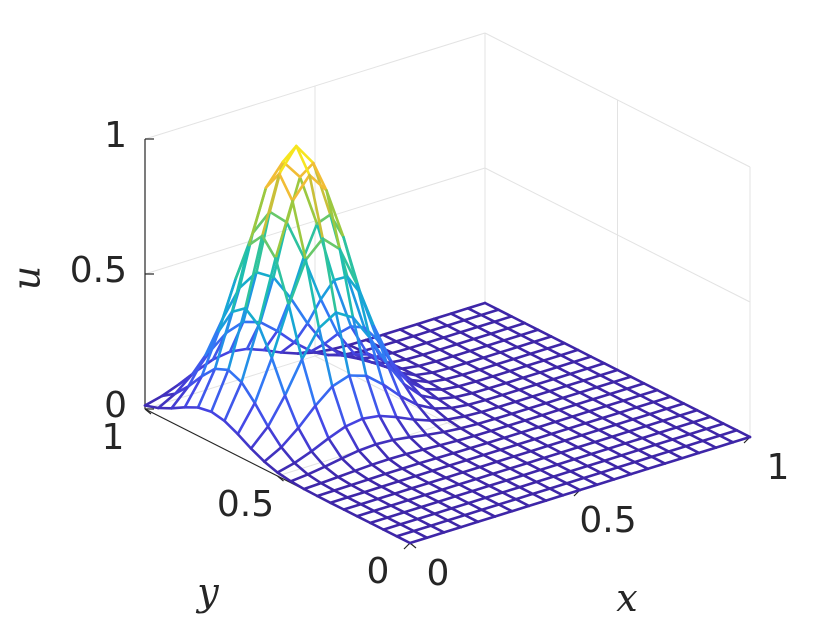 The image size is (830, 626). Describe the element at coordinates (378, 571) in the screenshot. I see `y-tick-label: 0` at that location.